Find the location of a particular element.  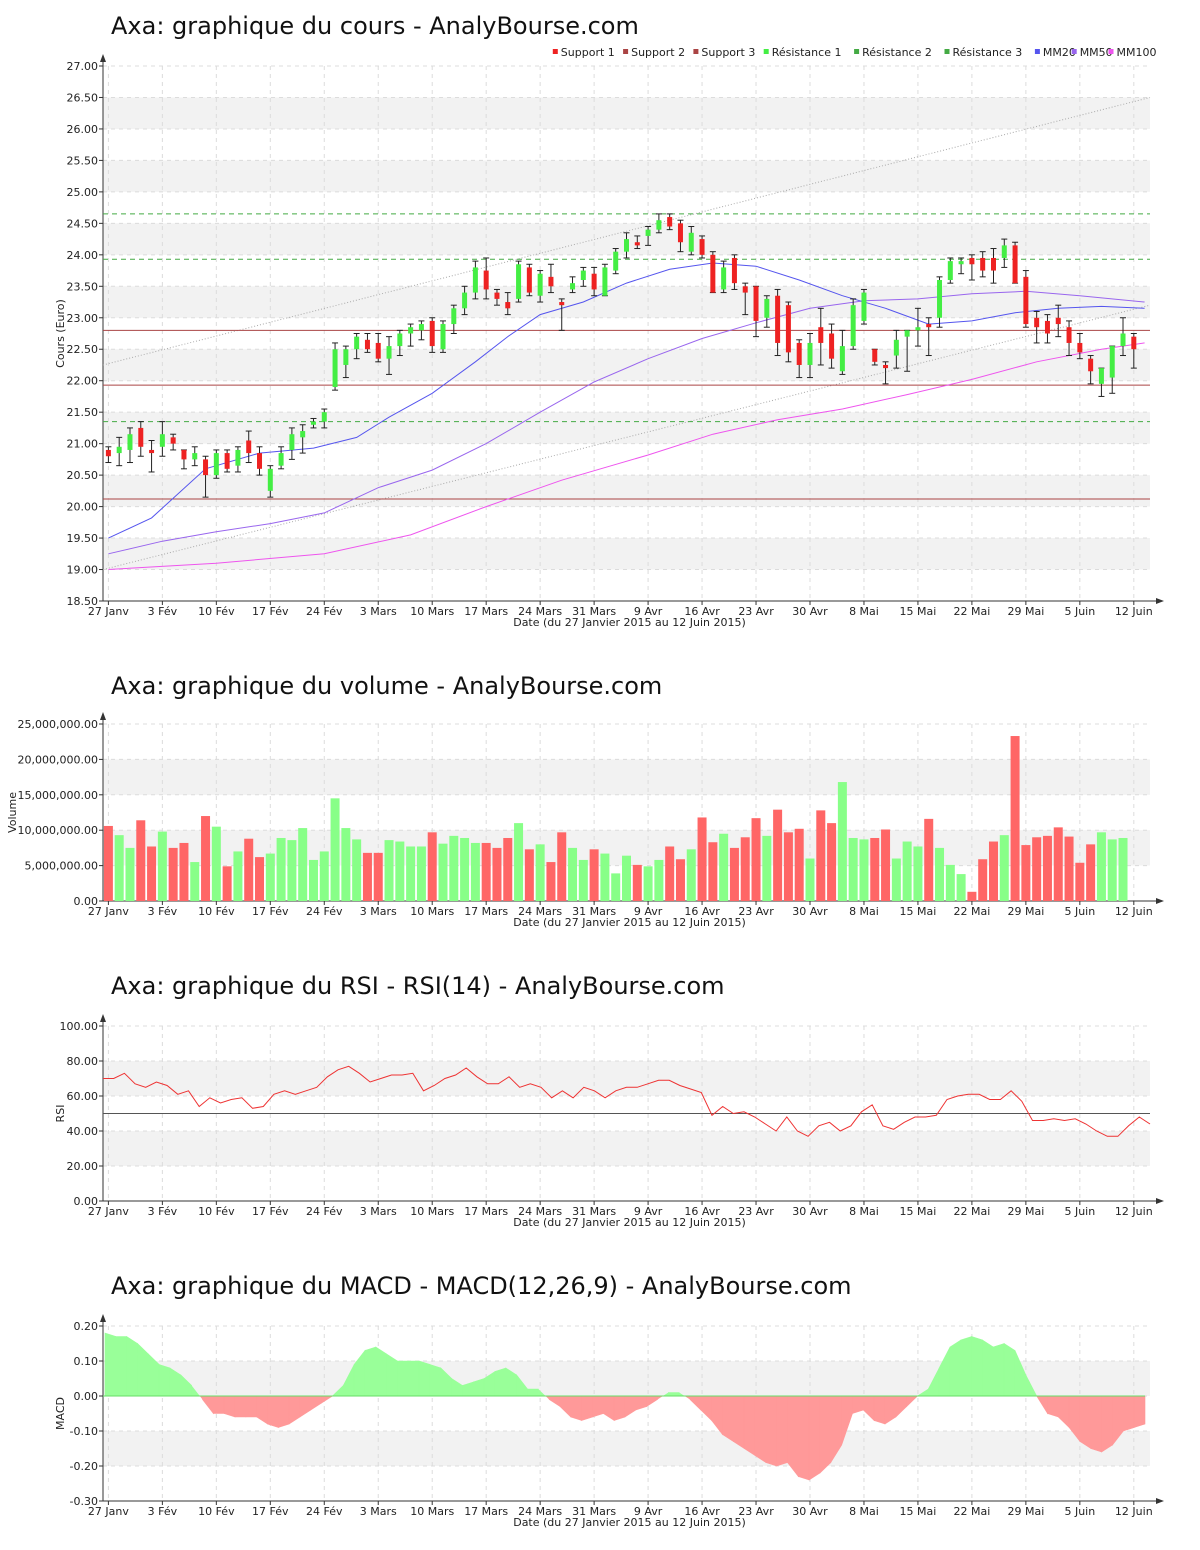

volume-xtick-label: 27 Janv is located at coordinates (108, 911).